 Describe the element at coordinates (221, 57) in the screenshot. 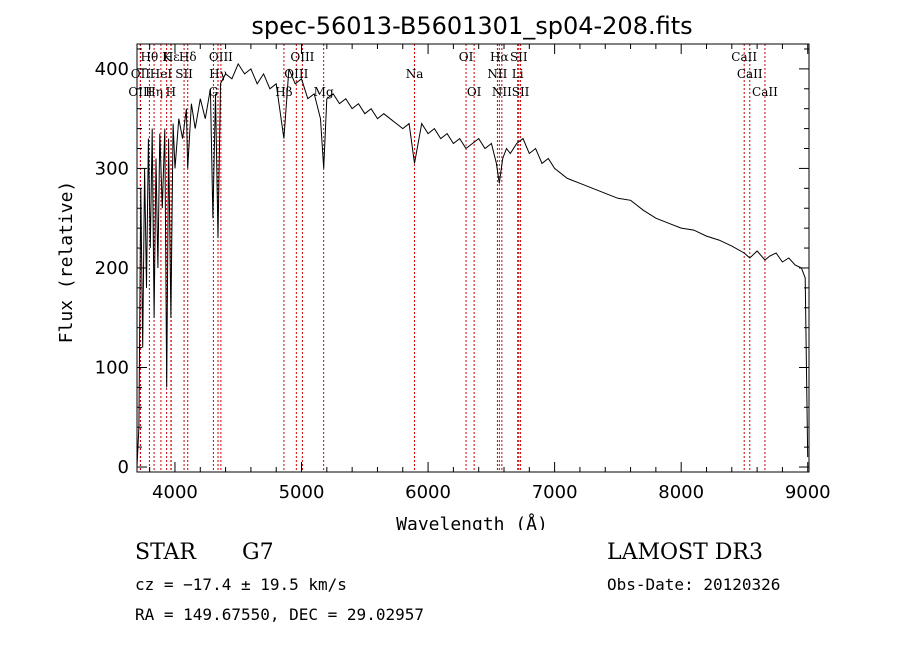

I see `line-label-3: OIII` at that location.